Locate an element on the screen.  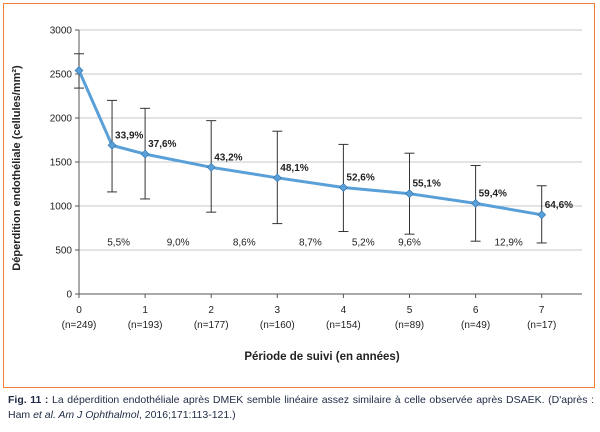
interval-label: 9,6% is located at coordinates (409, 243).